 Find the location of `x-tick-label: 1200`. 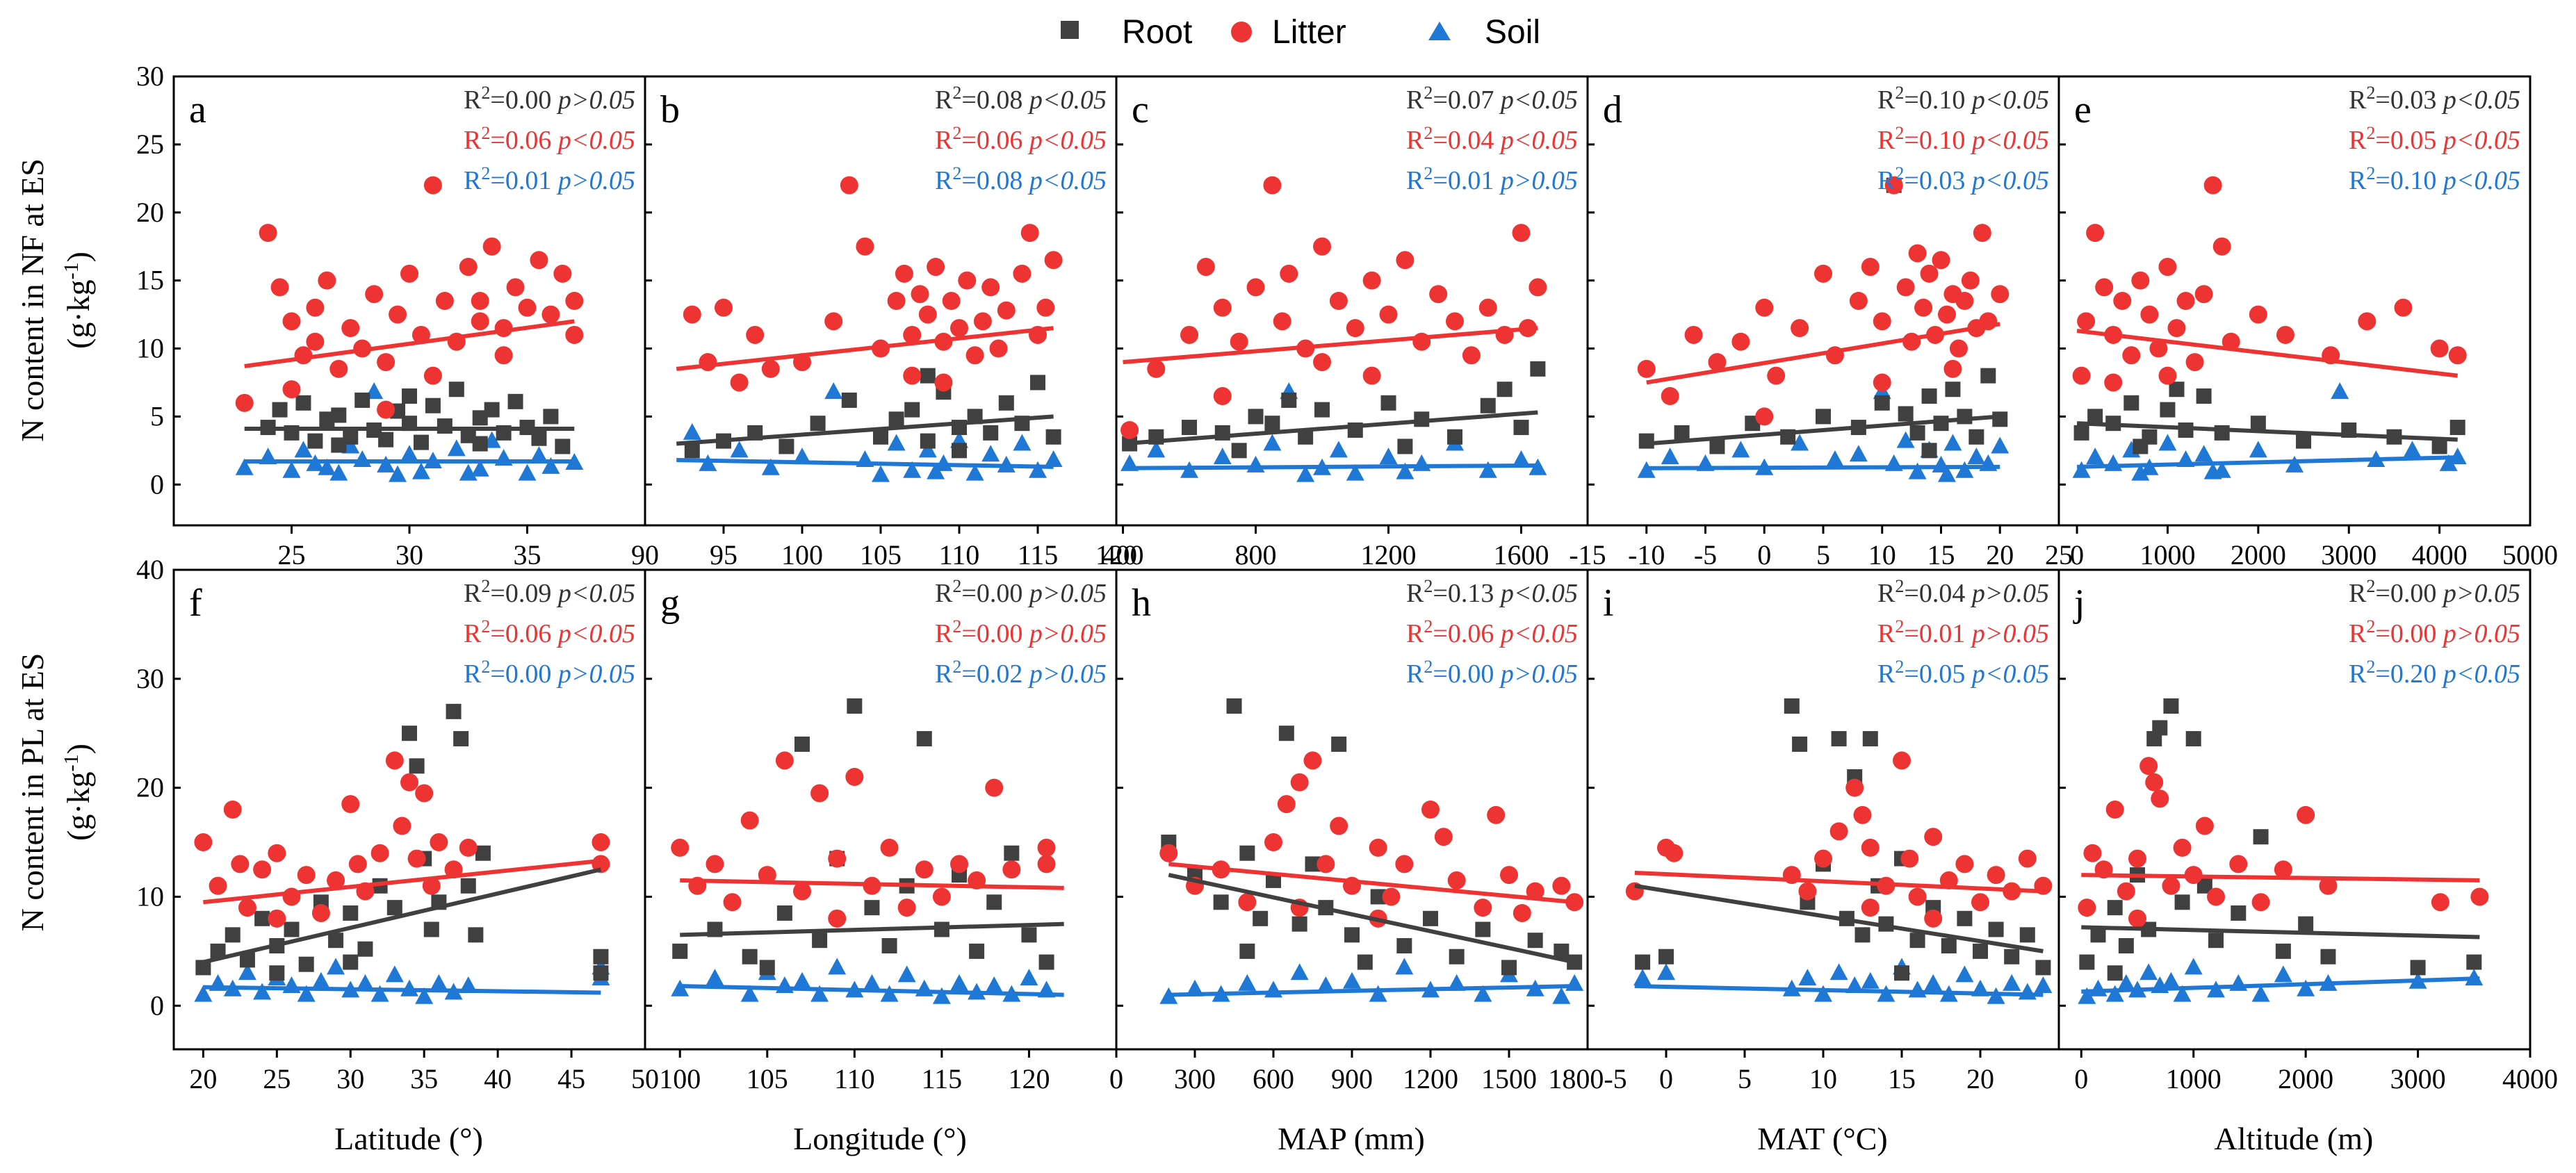

x-tick-label: 1200 is located at coordinates (1389, 555).